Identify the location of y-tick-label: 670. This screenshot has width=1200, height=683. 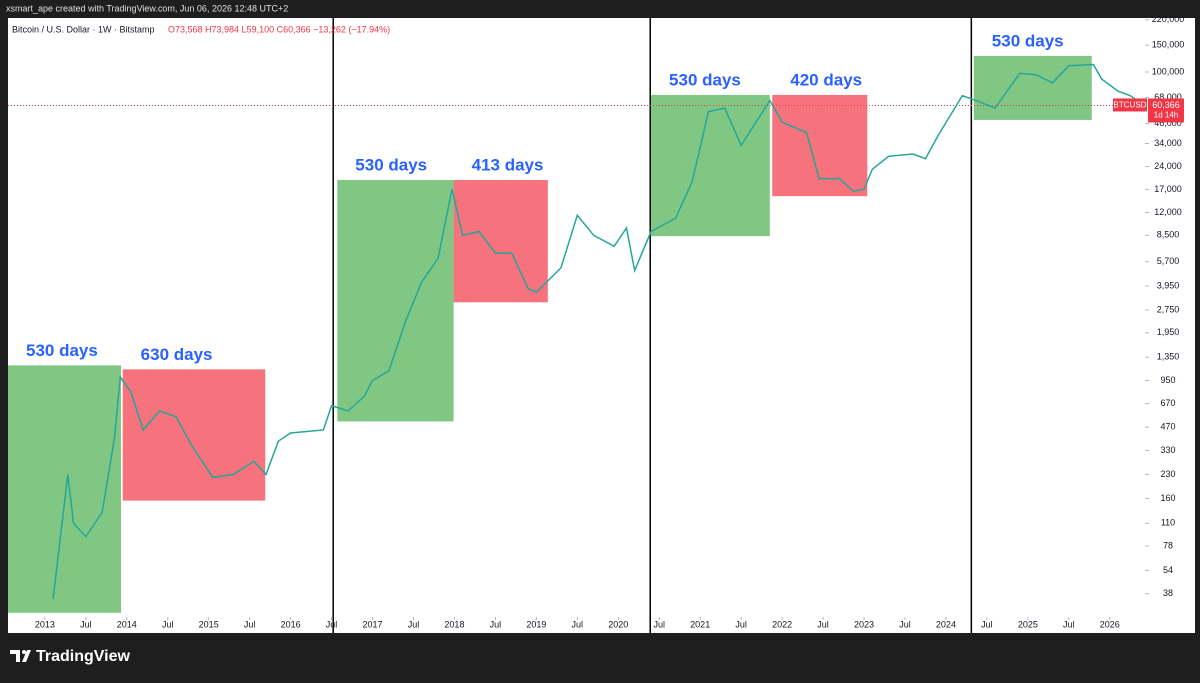
(1167, 403).